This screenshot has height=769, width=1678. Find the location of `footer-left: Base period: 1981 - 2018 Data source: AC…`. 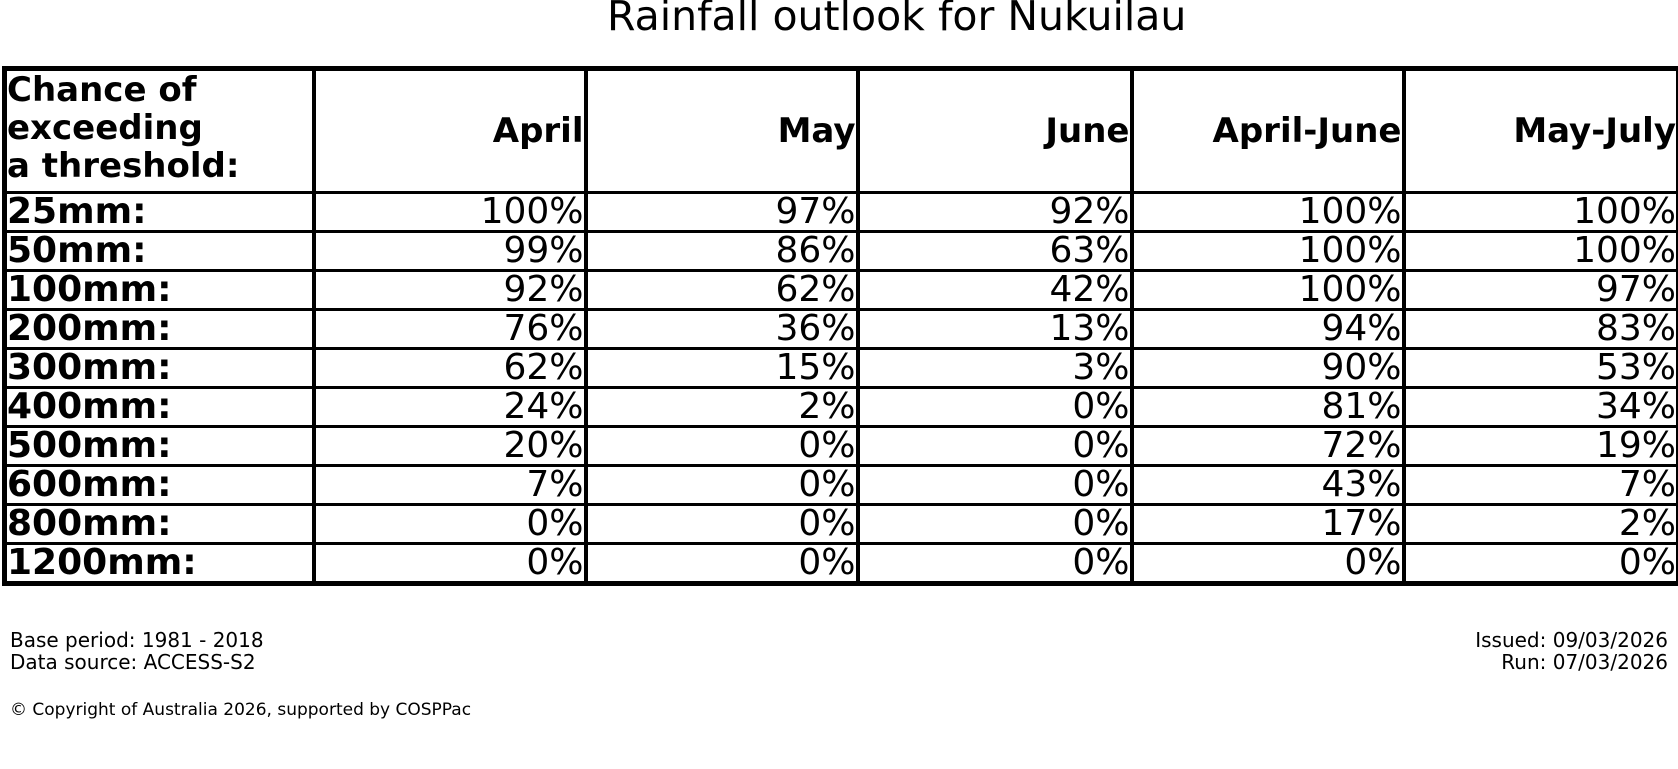

footer-left: Base period: 1981 - 2018 Data source: AC… is located at coordinates (137, 651).